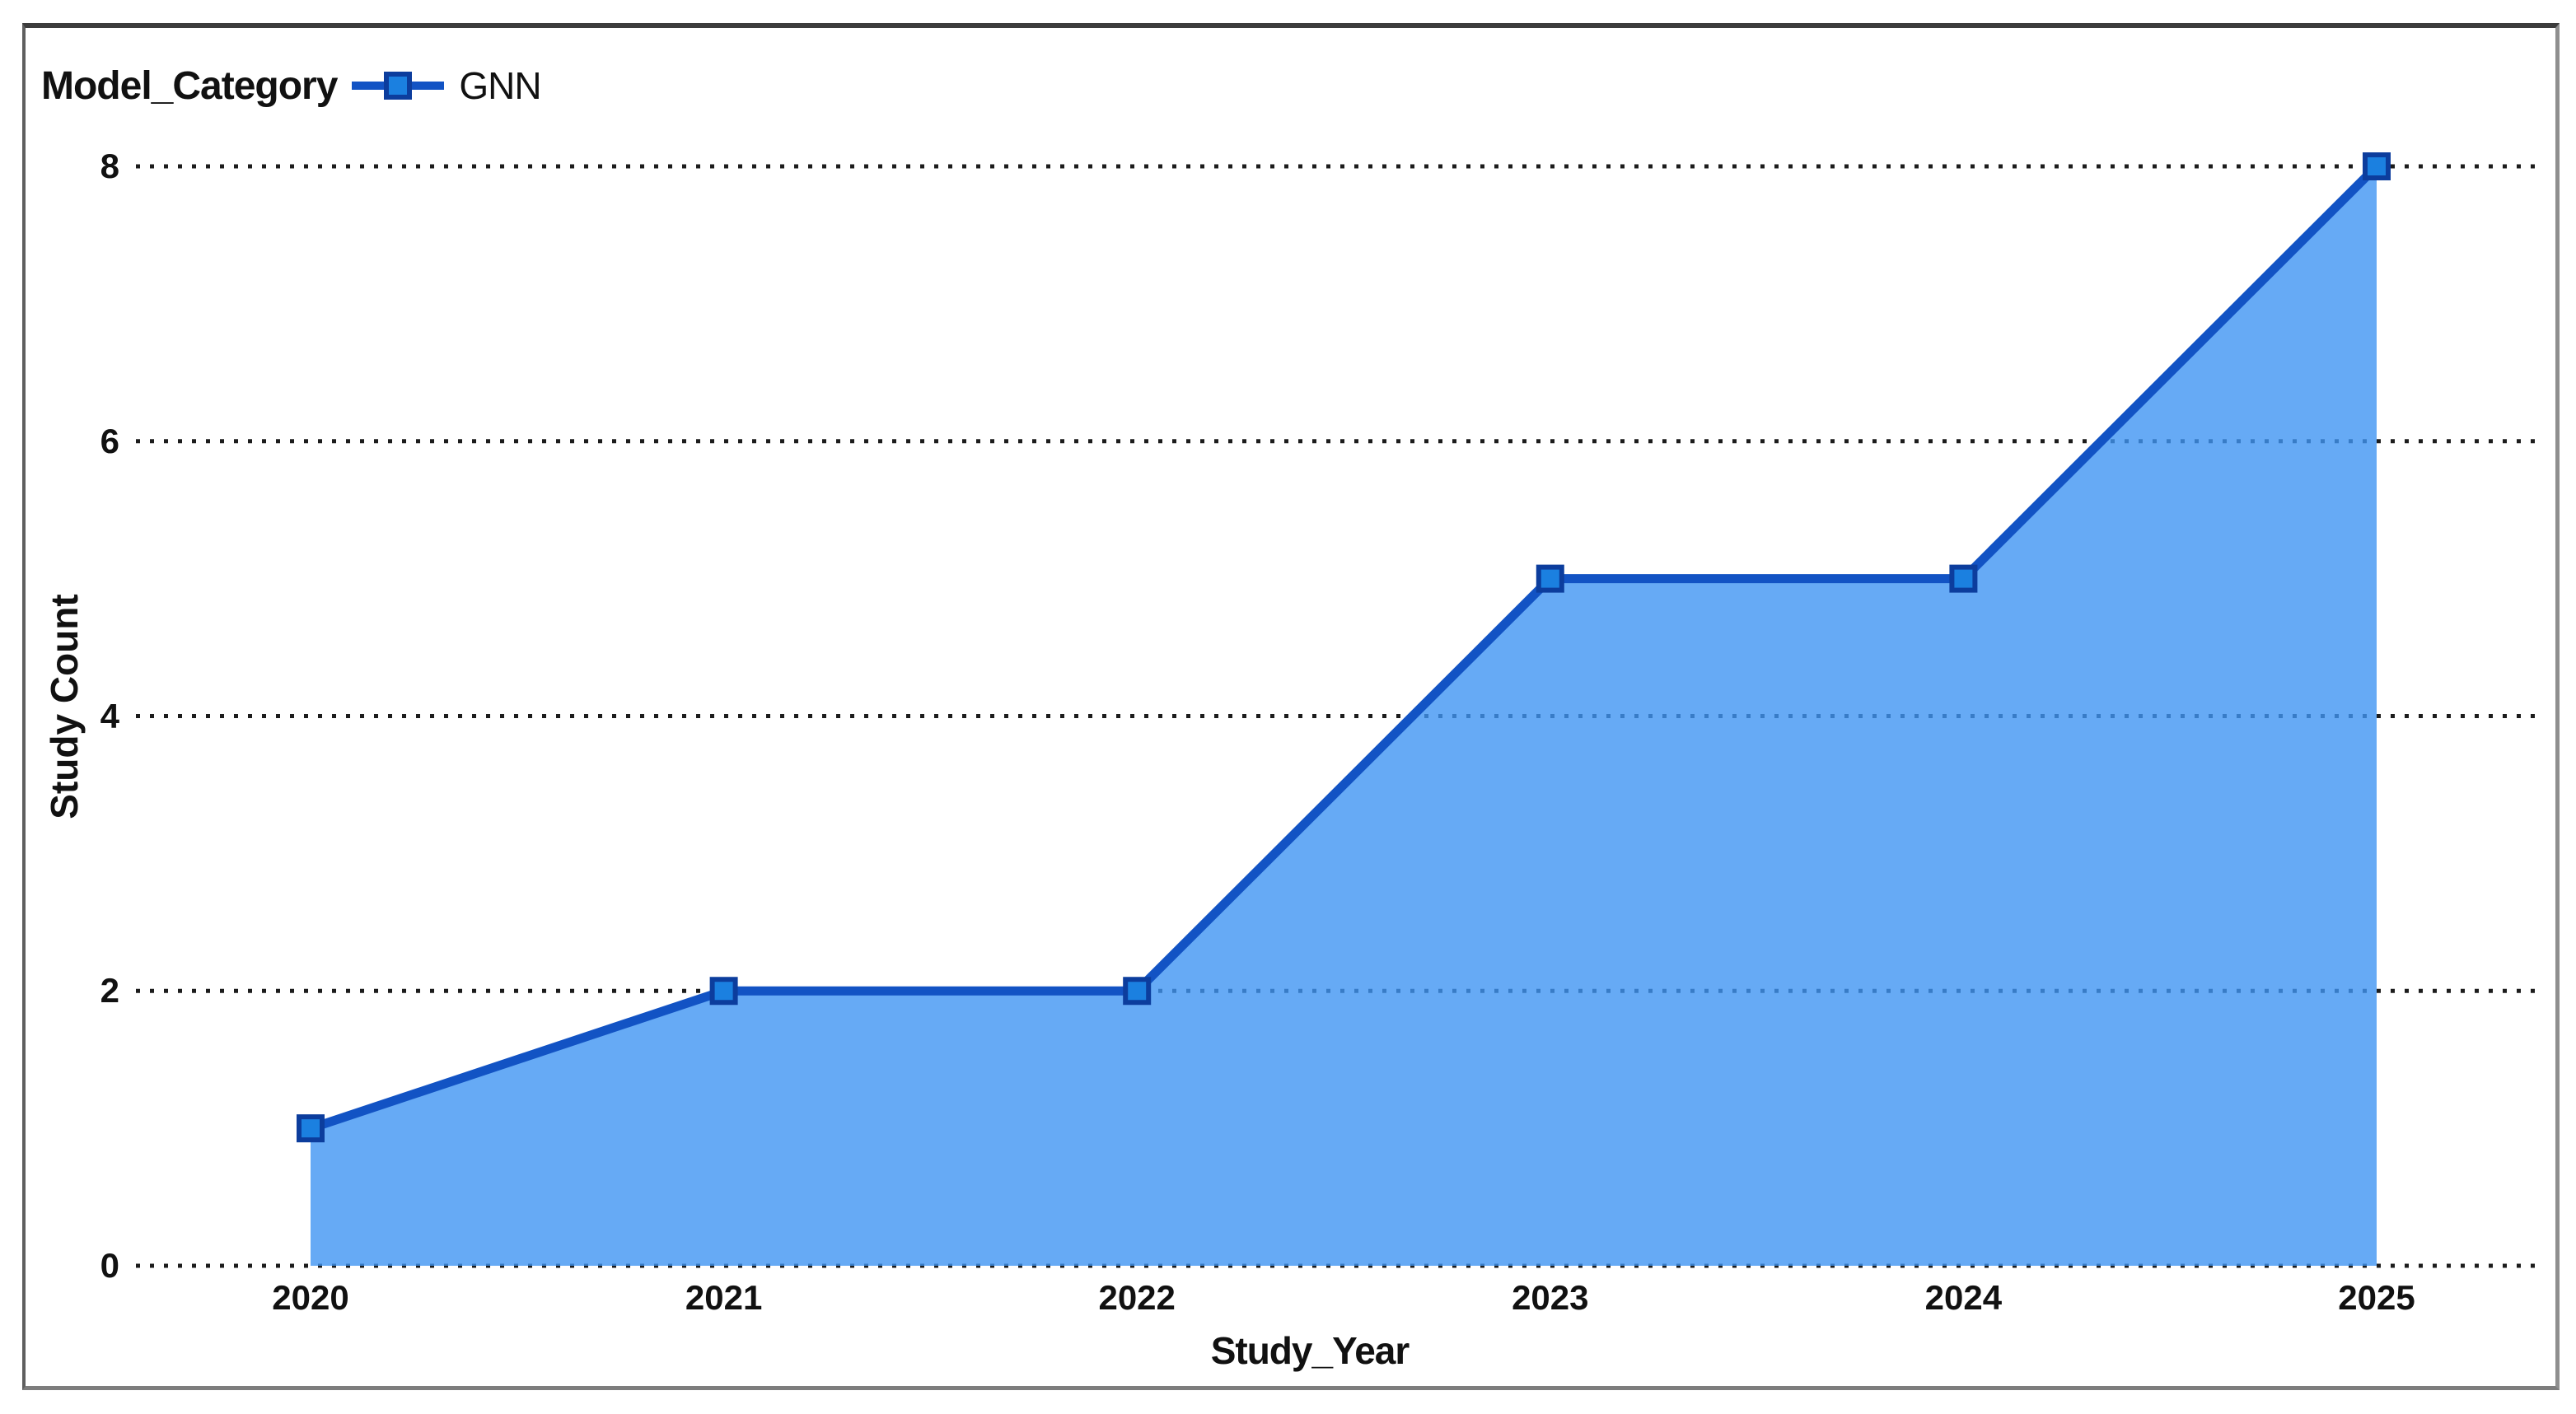 The width and height of the screenshot is (2576, 1414). I want to click on x-tick-label-2023: 2023, so click(1550, 1297).